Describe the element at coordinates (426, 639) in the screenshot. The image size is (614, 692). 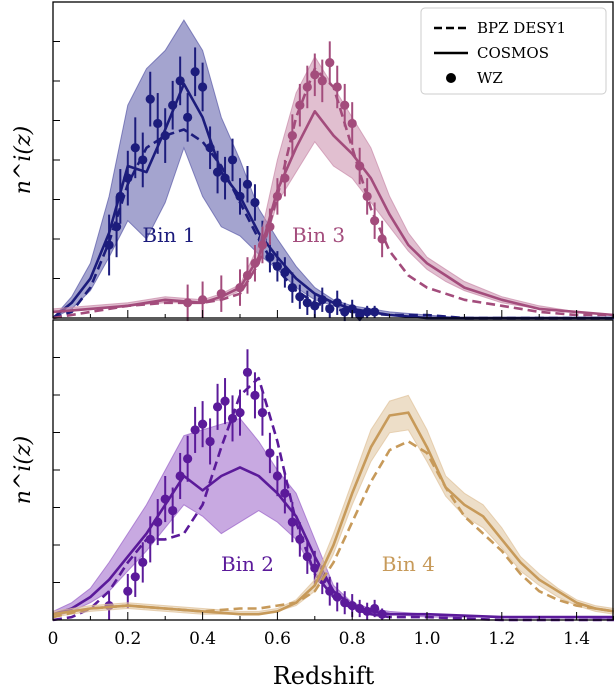
I see `x-tick-label: 1.0` at that location.